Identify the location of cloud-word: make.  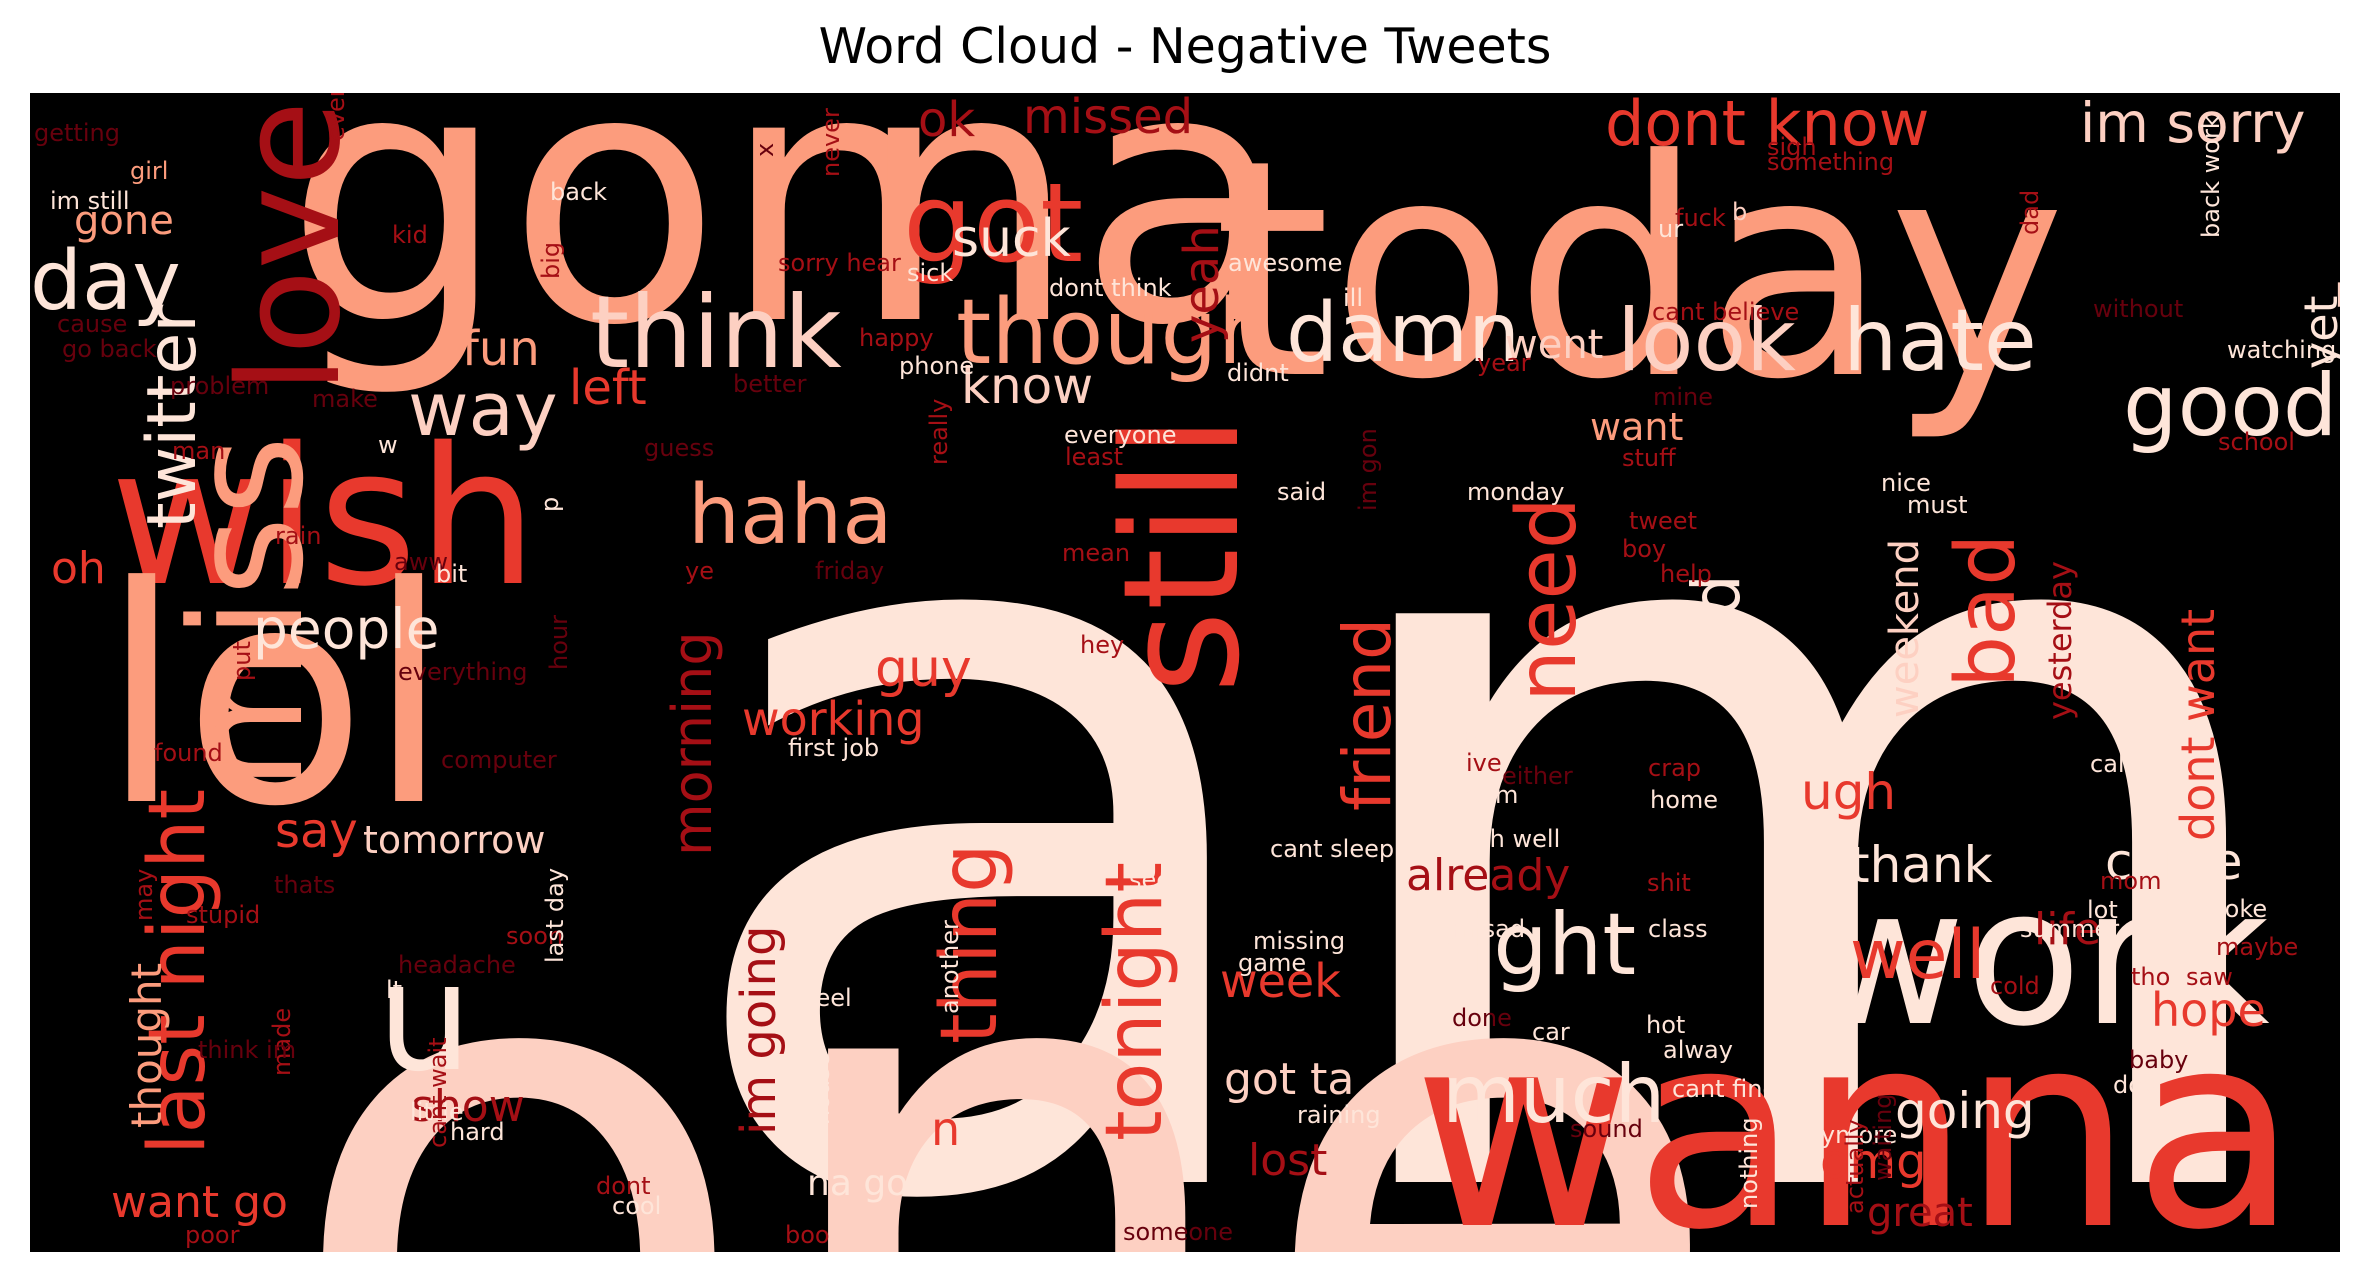
(345, 399).